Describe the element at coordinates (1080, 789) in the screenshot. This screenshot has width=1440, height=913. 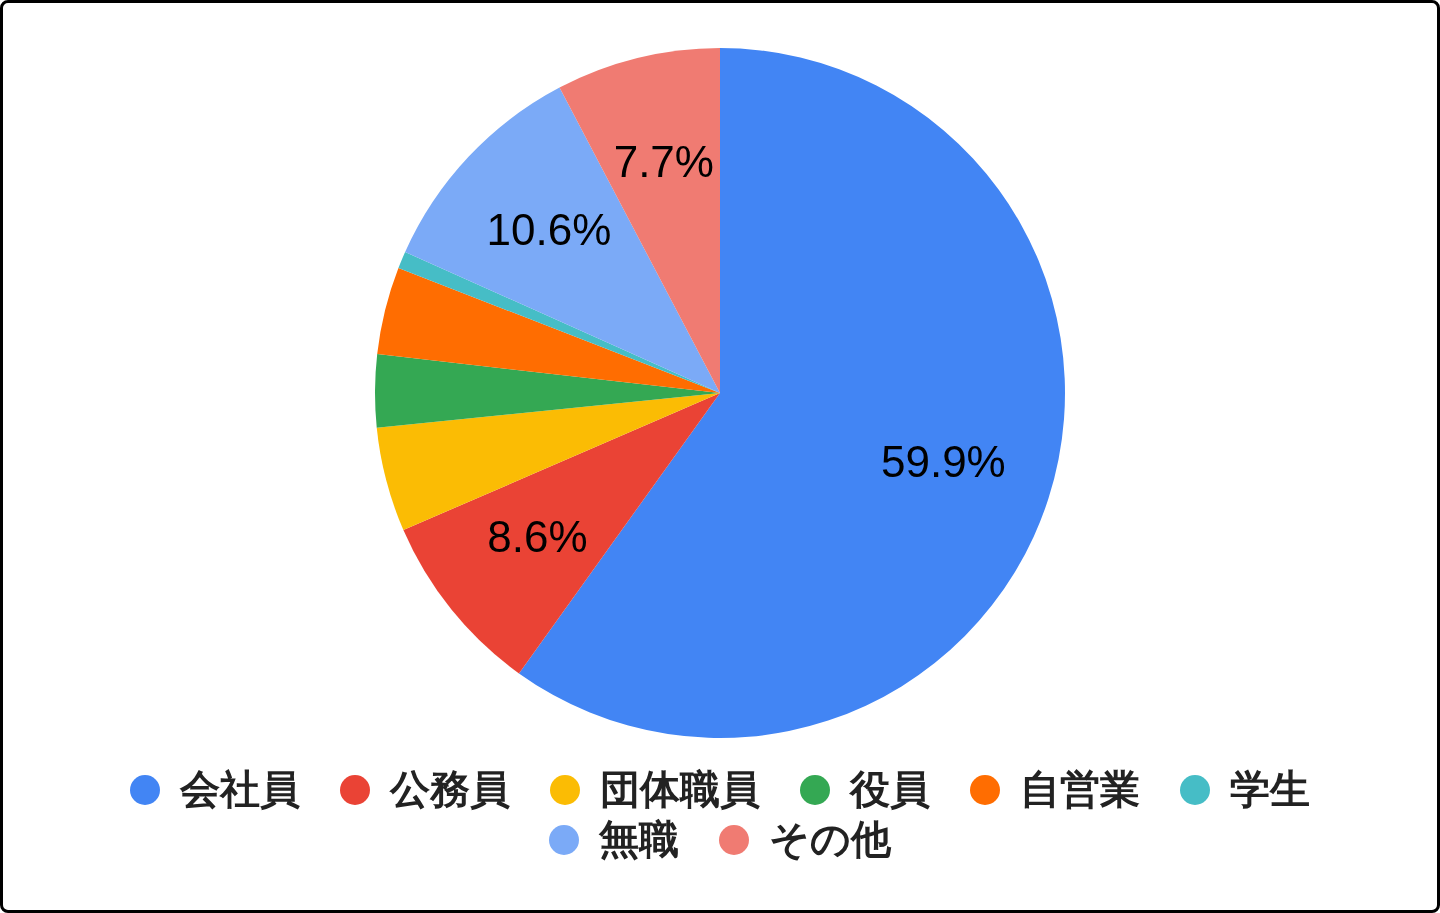
I see `legend-label: 自営業` at that location.